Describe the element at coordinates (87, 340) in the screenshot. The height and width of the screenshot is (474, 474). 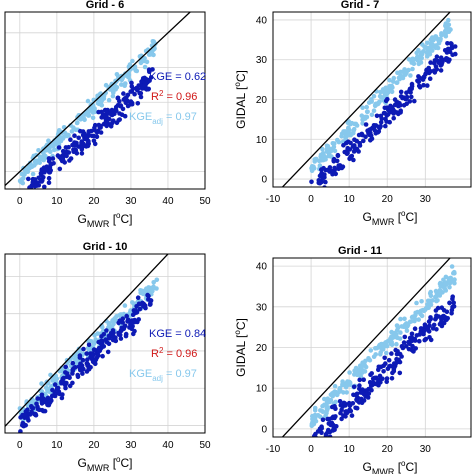
I see `reference-line` at that location.